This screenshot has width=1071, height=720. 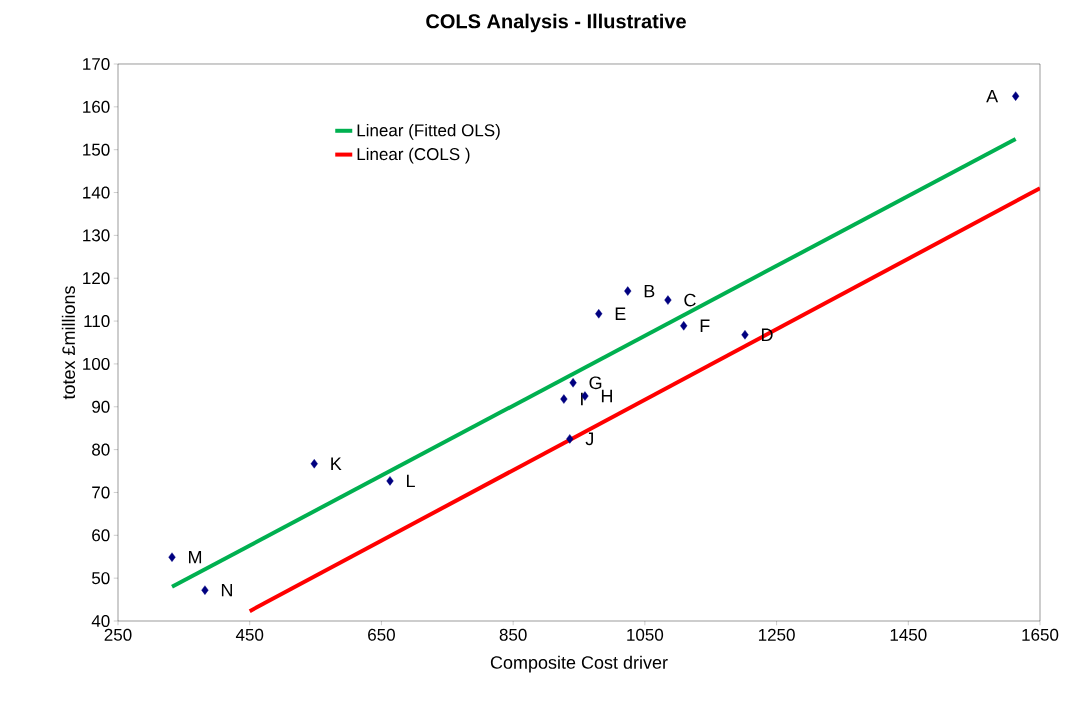 What do you see at coordinates (776, 634) in the screenshot?
I see `x-tick-label: 1250` at bounding box center [776, 634].